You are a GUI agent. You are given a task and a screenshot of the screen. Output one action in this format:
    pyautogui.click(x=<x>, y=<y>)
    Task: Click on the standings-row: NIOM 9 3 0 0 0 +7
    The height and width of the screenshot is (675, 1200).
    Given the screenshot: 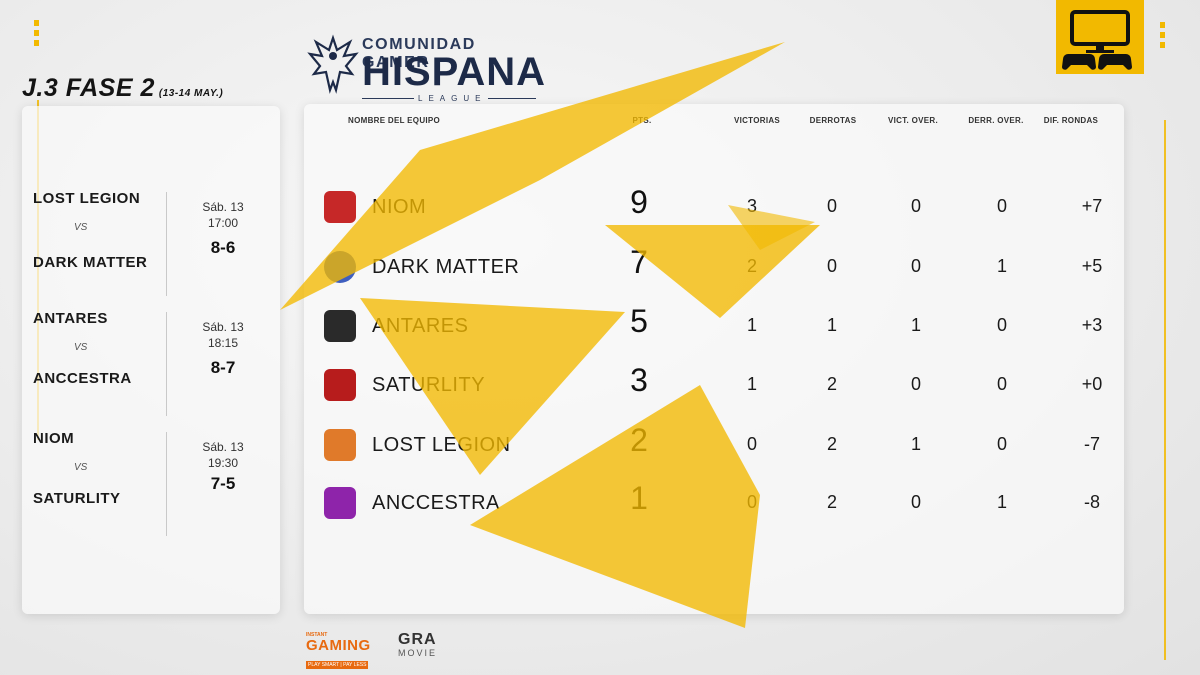 What is the action you would take?
    pyautogui.click(x=714, y=212)
    